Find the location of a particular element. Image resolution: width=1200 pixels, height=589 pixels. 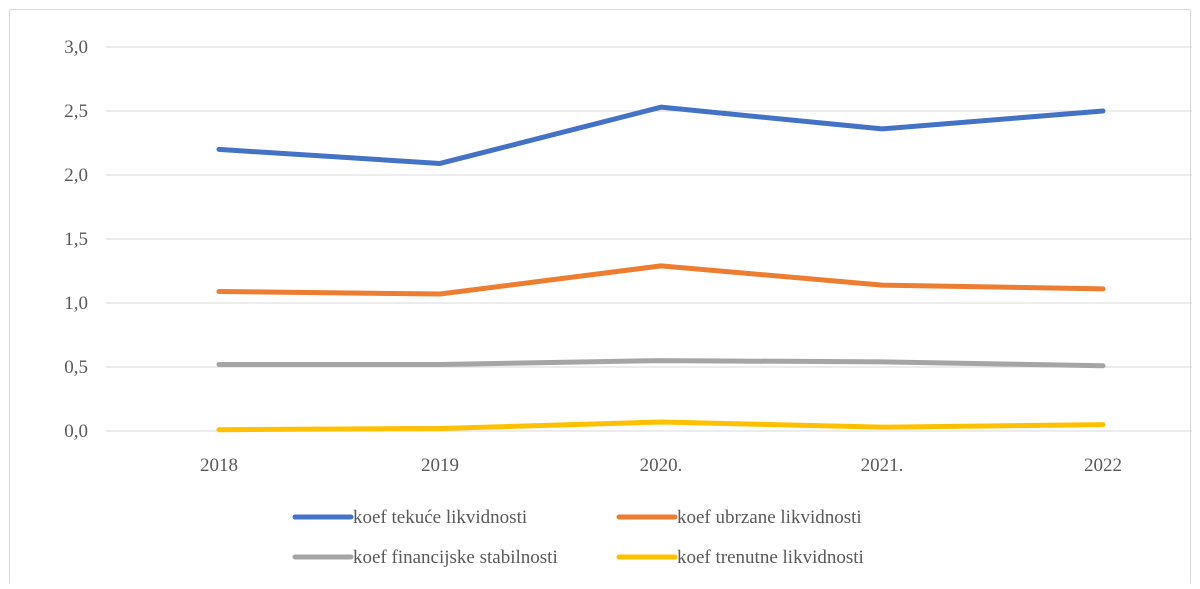

legend-label: koef financijske stabilnosti is located at coordinates (455, 557).